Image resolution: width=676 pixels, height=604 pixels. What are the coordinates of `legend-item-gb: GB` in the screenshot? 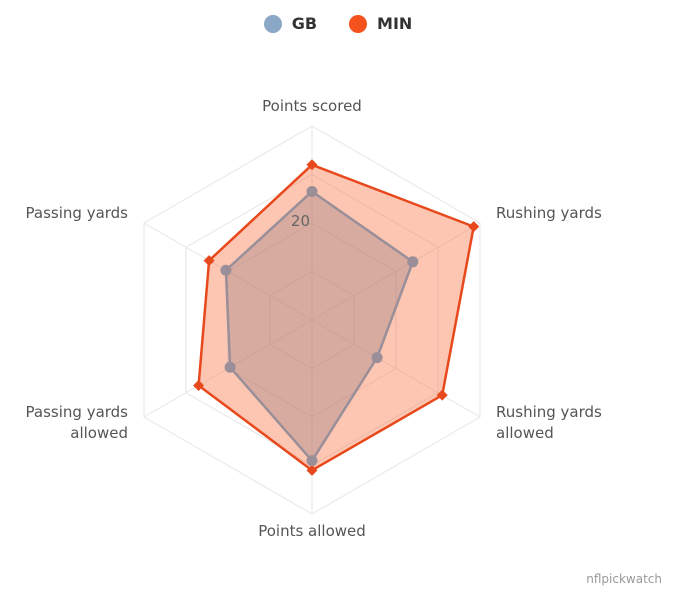 It's located at (290, 23).